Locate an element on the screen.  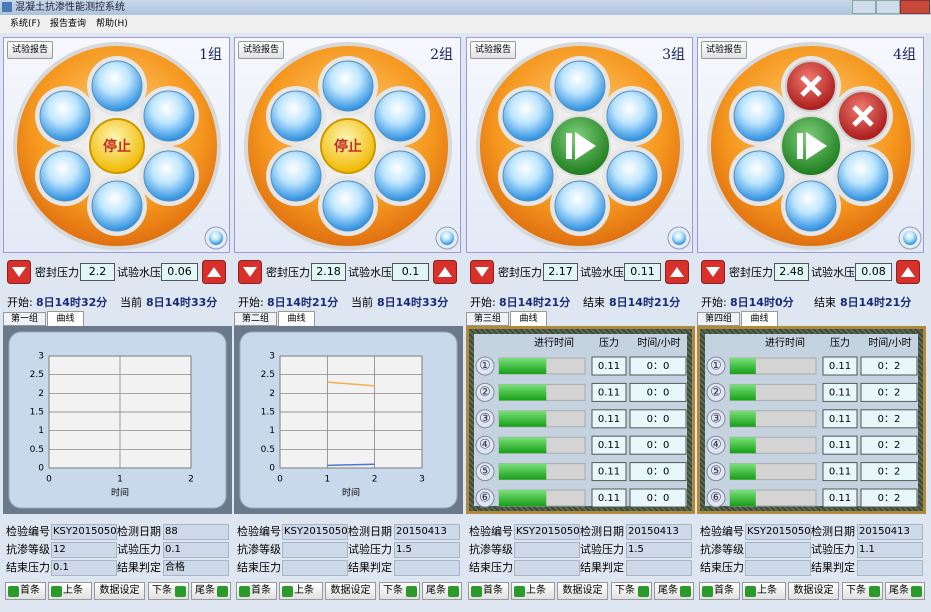
start-time: 8日14时21分 is located at coordinates (303, 302).